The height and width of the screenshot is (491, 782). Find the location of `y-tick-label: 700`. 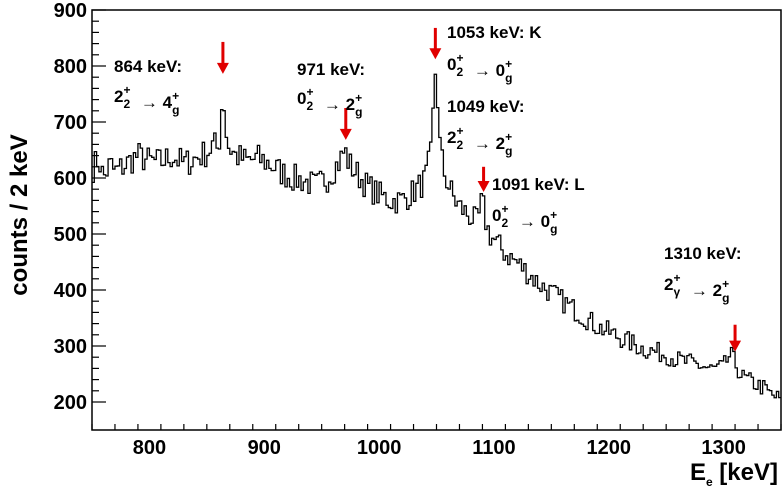

y-tick-label: 700 is located at coordinates (70, 123).